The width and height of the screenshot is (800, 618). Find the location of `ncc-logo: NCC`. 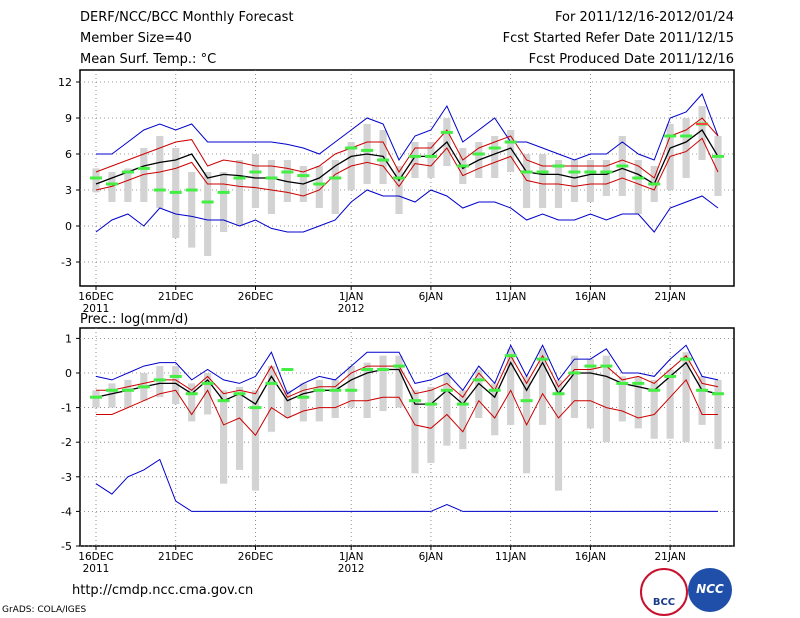

ncc-logo: NCC is located at coordinates (710, 590).